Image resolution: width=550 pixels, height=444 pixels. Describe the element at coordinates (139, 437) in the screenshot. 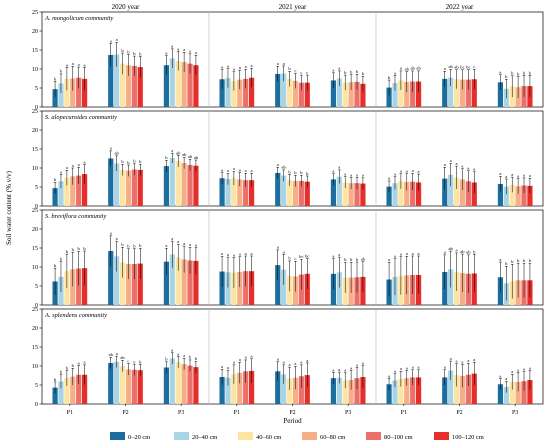

I see `legend-label: 0–20 cm` at that location.